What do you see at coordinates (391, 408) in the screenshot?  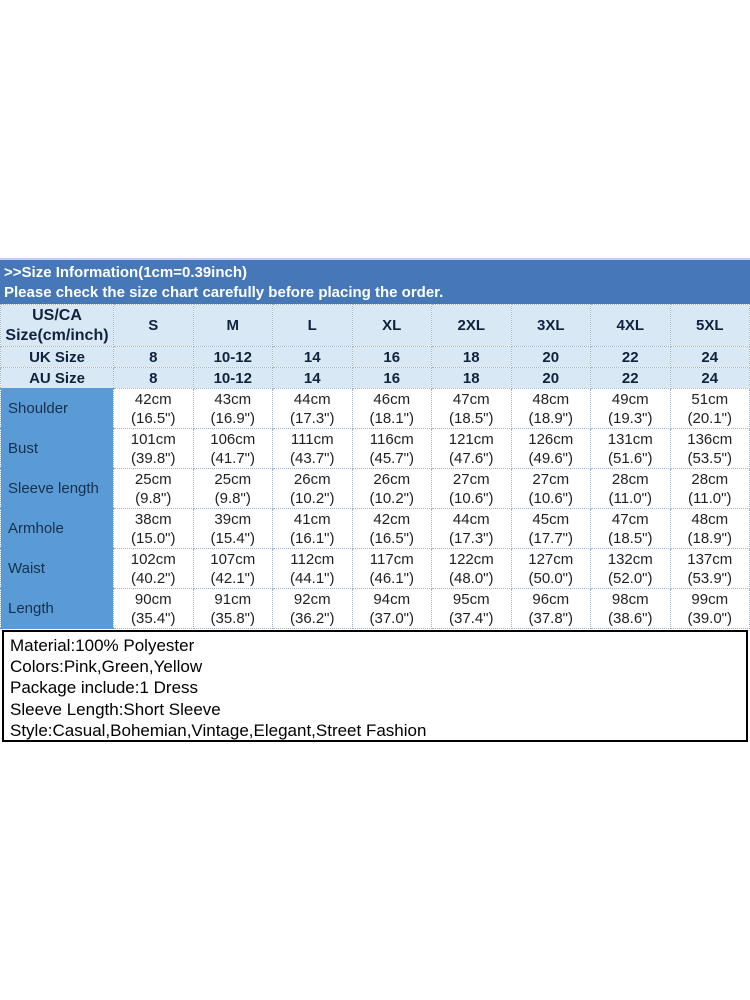 I see `table-cell: 46cm (18.1")` at bounding box center [391, 408].